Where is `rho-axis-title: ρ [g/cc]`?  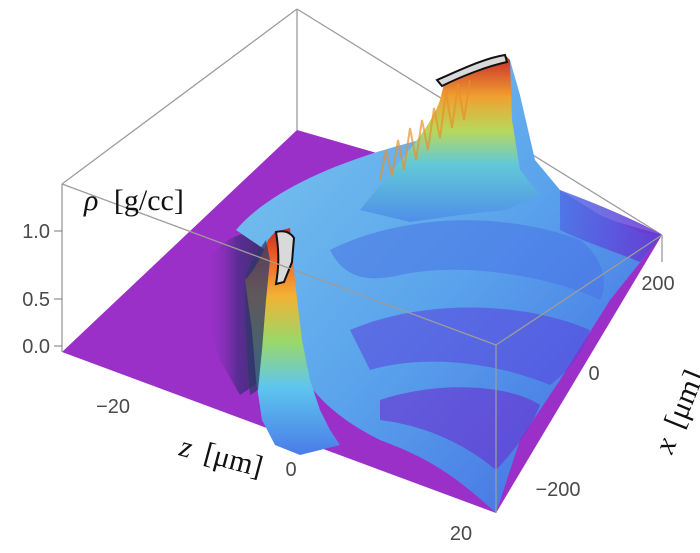
rho-axis-title: ρ [g/cc] is located at coordinates (133, 200).